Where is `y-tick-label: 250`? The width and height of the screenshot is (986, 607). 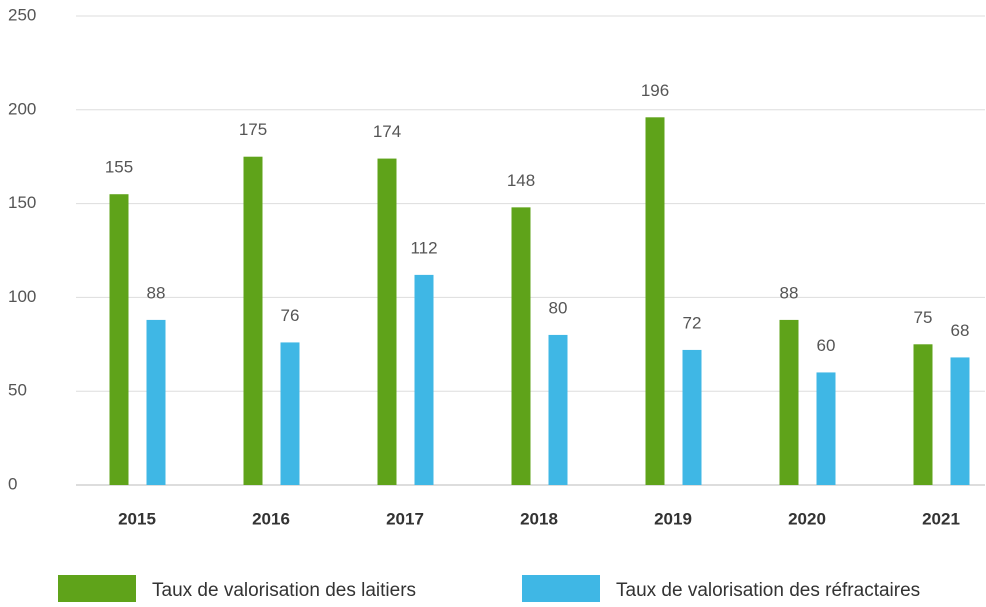
y-tick-label: 250 is located at coordinates (22, 14).